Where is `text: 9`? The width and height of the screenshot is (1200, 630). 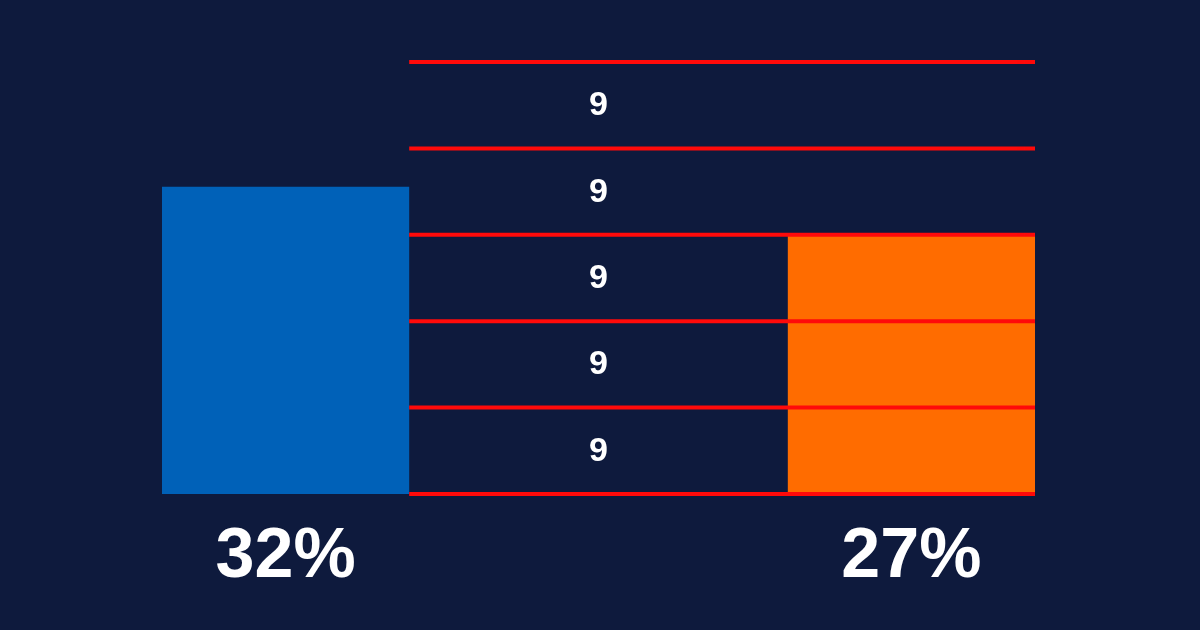 text: 9 is located at coordinates (598, 103).